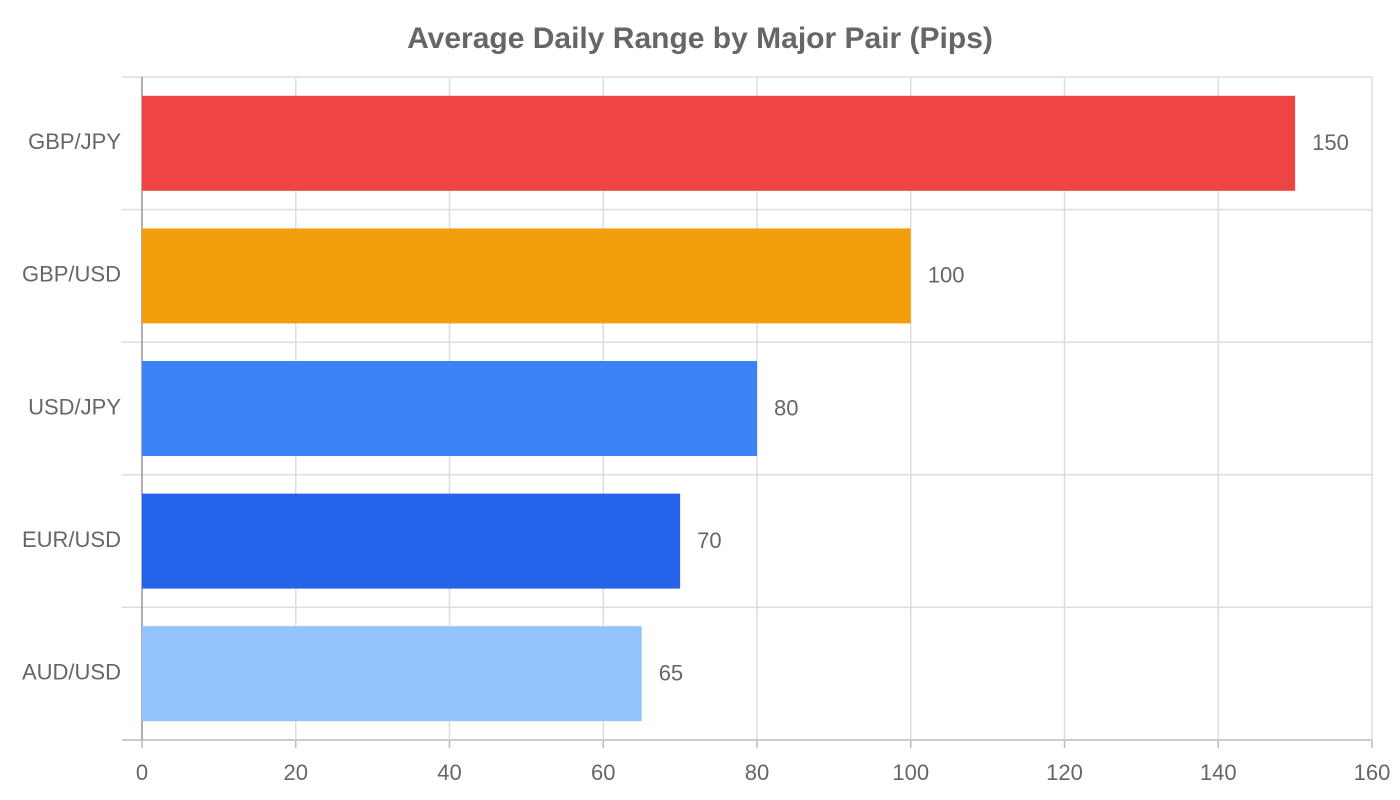 This screenshot has height=800, width=1400. What do you see at coordinates (71, 274) in the screenshot?
I see `y-tick-label: GBP/USD` at bounding box center [71, 274].